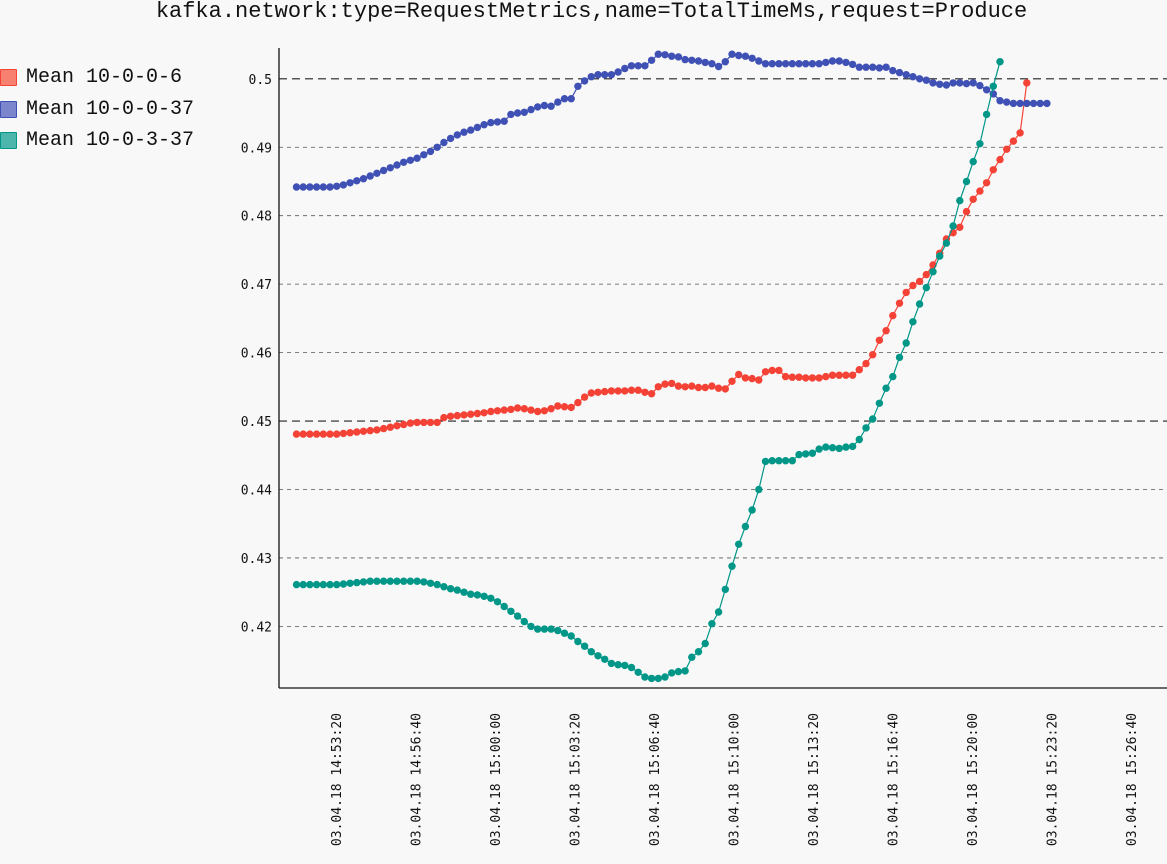  Describe the element at coordinates (973, 779) in the screenshot. I see `x-tick-label: 03.04.18 15:20:00` at that location.